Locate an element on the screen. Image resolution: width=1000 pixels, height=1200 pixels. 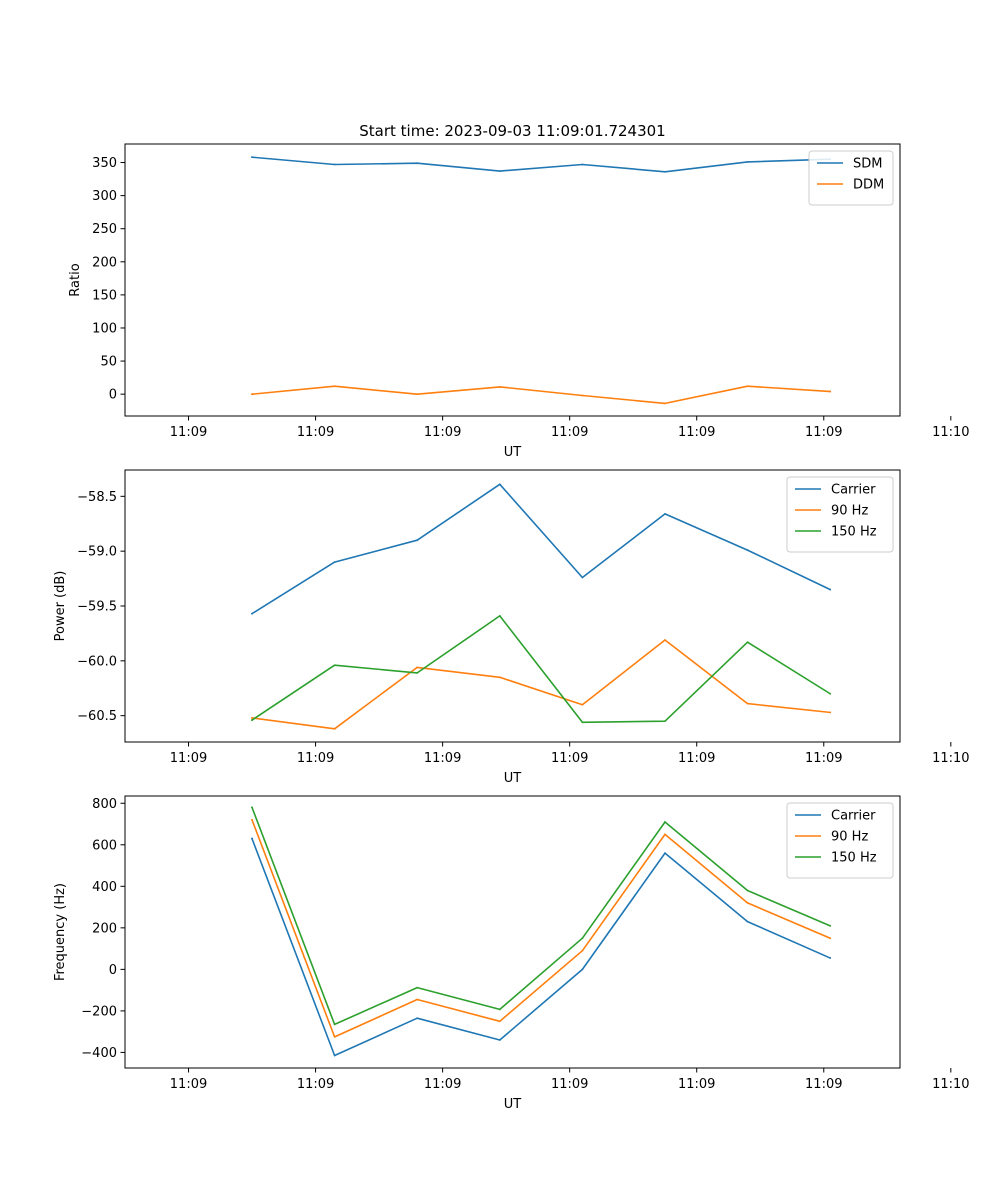
ratio-series-line-sdm is located at coordinates (541, 164).